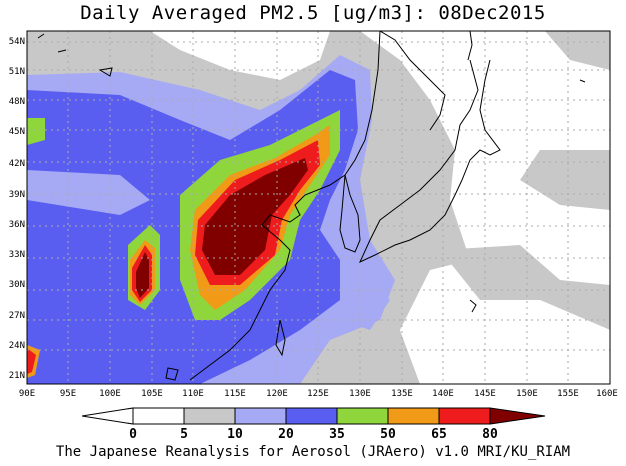 The height and width of the screenshot is (466, 626). What do you see at coordinates (607, 394) in the screenshot?
I see `lon-label: 160E` at bounding box center [607, 394].